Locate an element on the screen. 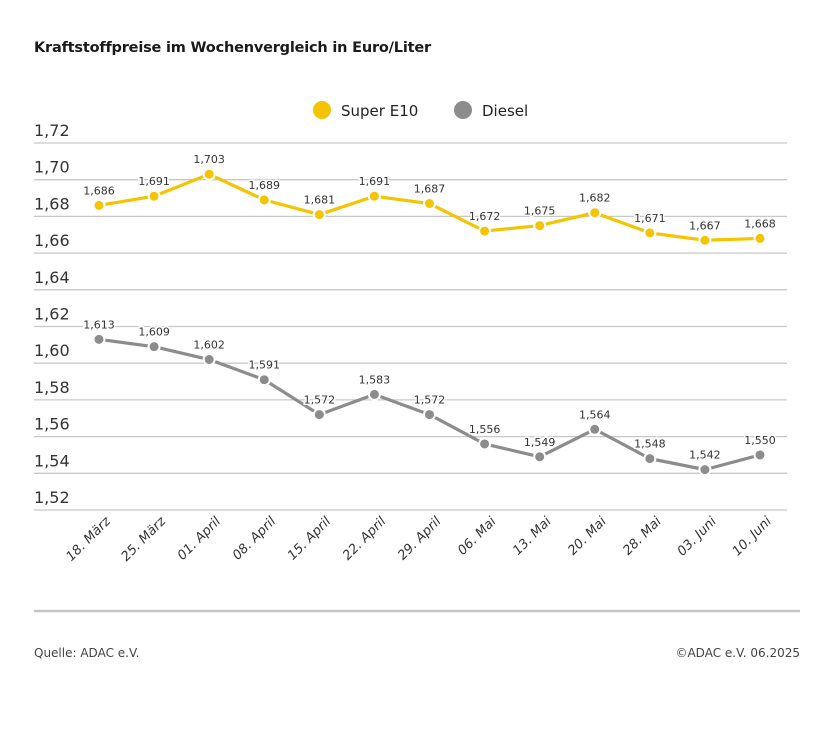 This screenshot has height=731, width=834. data-label: 1,564 is located at coordinates (595, 414).